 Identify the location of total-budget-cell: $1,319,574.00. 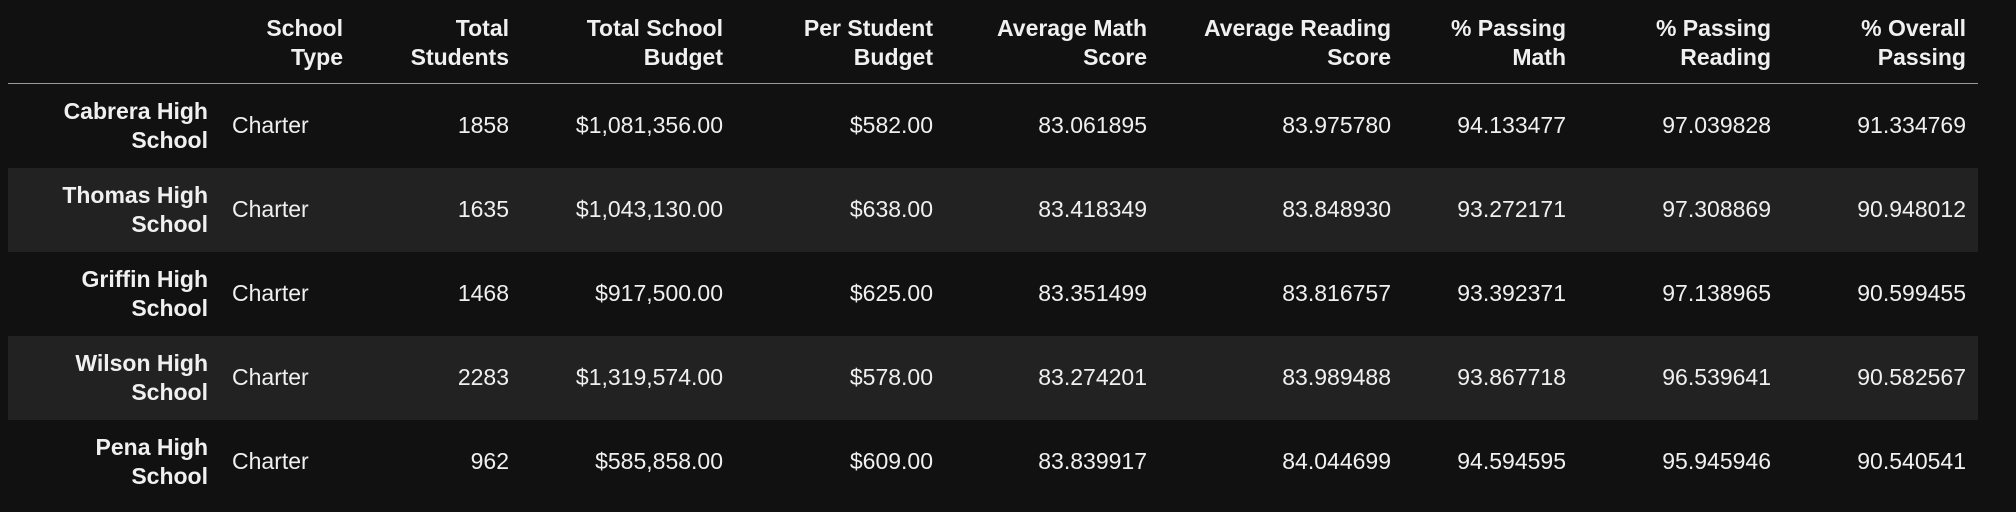
(649, 377).